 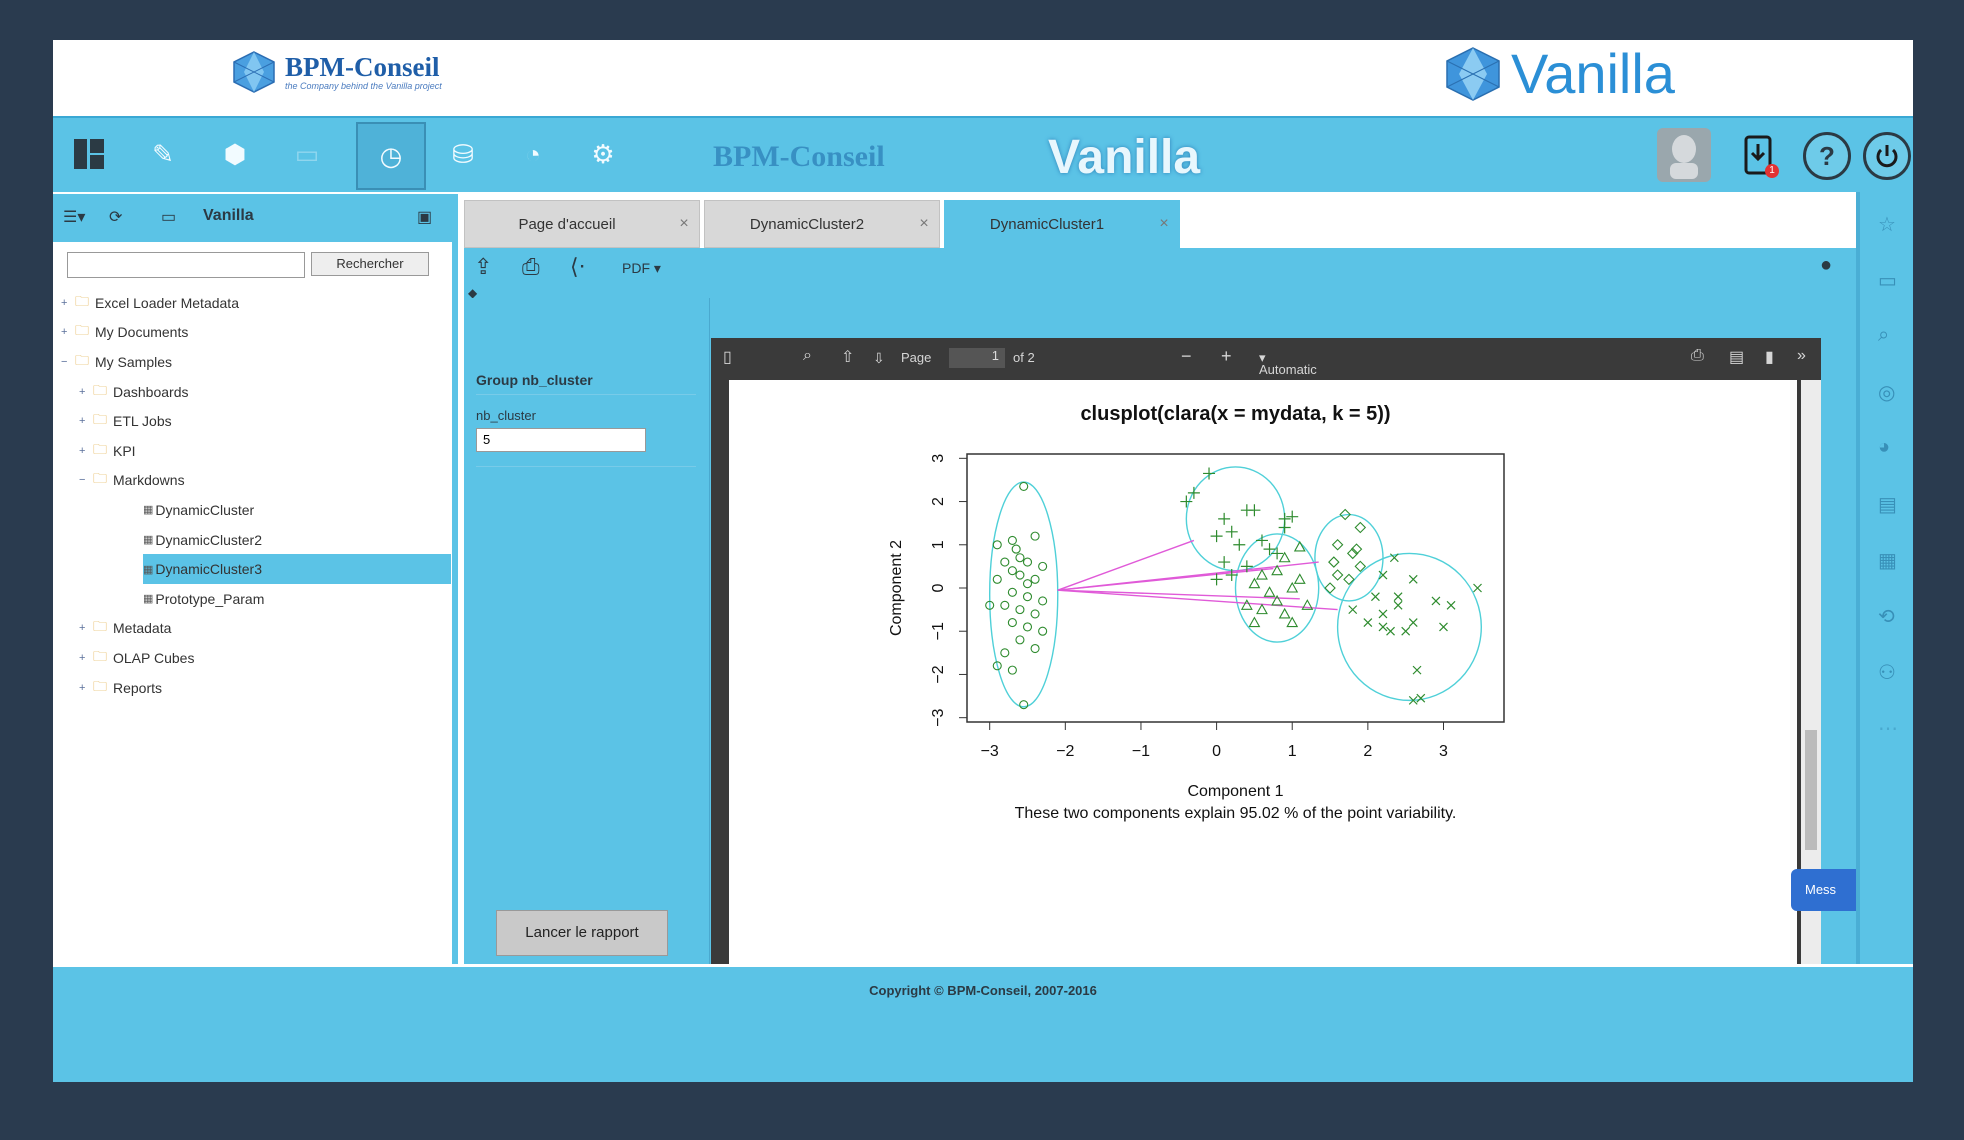 What do you see at coordinates (1197, 600) in the screenshot?
I see `cluster-link` at bounding box center [1197, 600].